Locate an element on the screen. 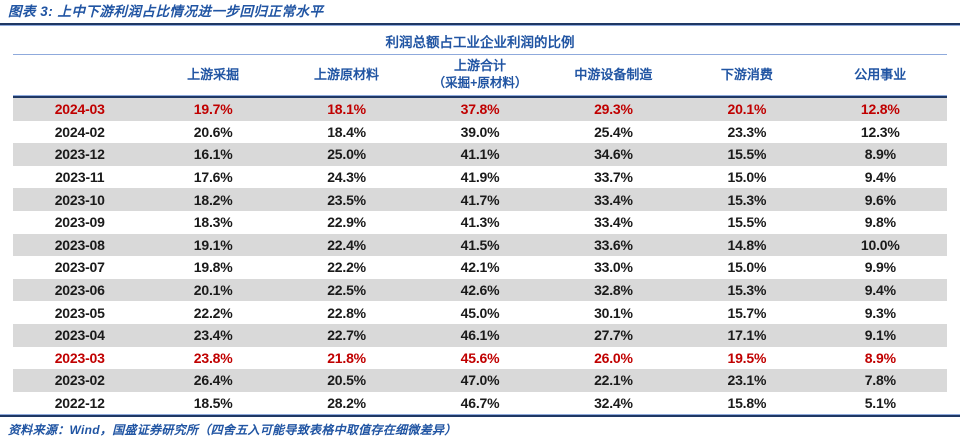  period-cell: 2024-03 is located at coordinates (79, 109).